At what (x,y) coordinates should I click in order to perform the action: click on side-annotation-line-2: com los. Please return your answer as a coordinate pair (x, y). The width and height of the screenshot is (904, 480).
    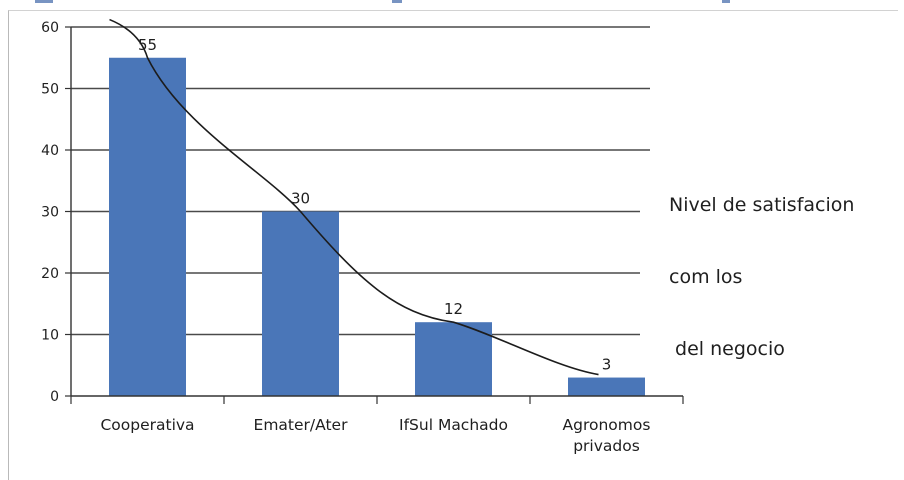
    Looking at the image, I should click on (784, 277).